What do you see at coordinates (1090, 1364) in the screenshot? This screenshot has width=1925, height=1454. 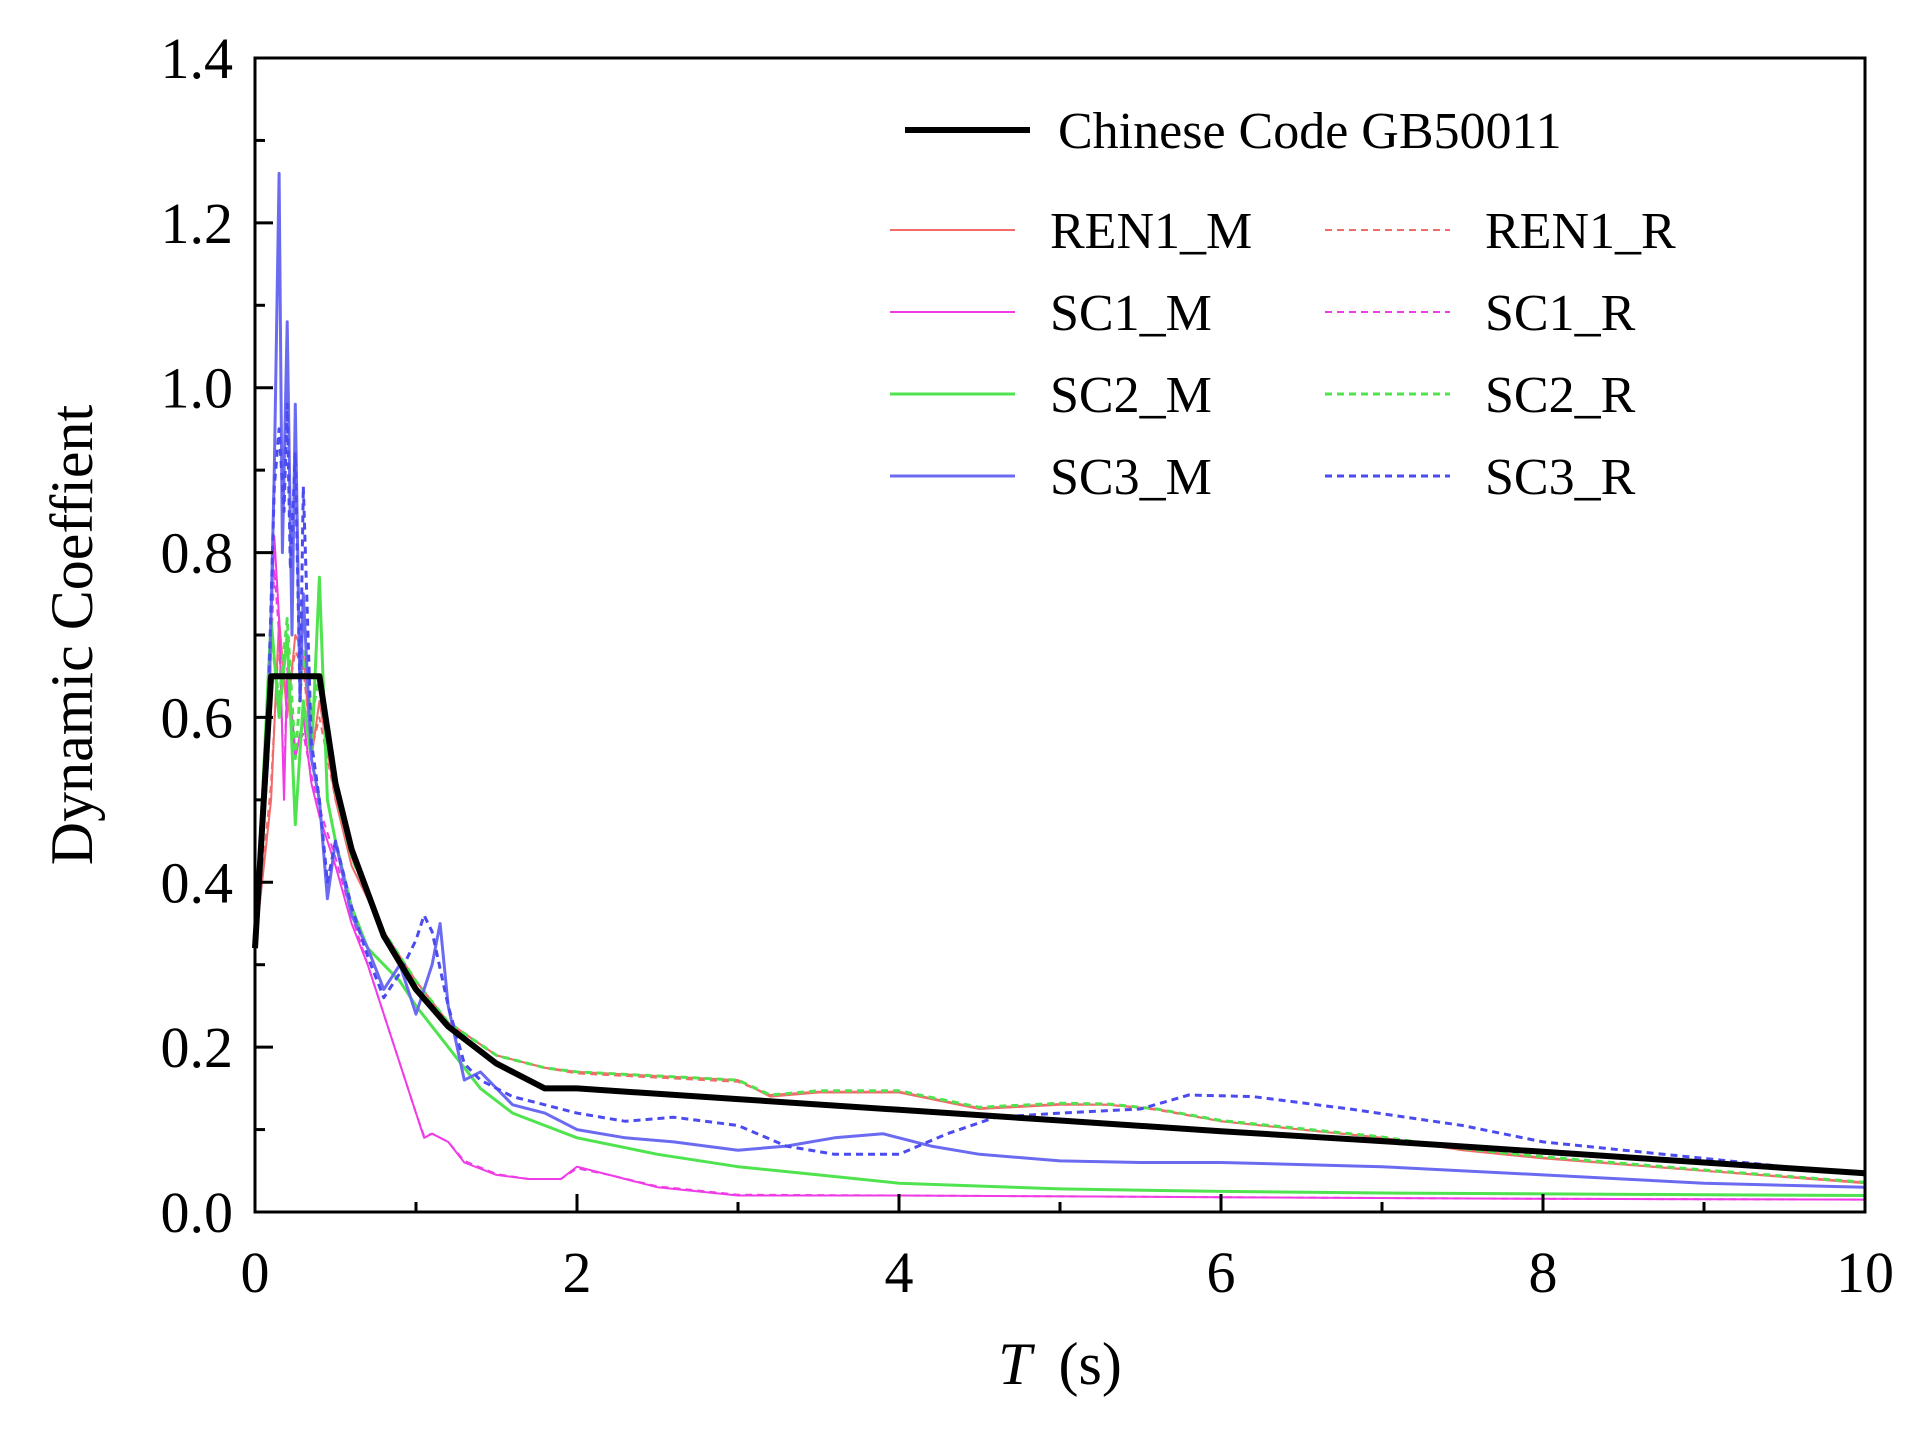 I see `x-axis-title-unit: (s)` at bounding box center [1090, 1364].